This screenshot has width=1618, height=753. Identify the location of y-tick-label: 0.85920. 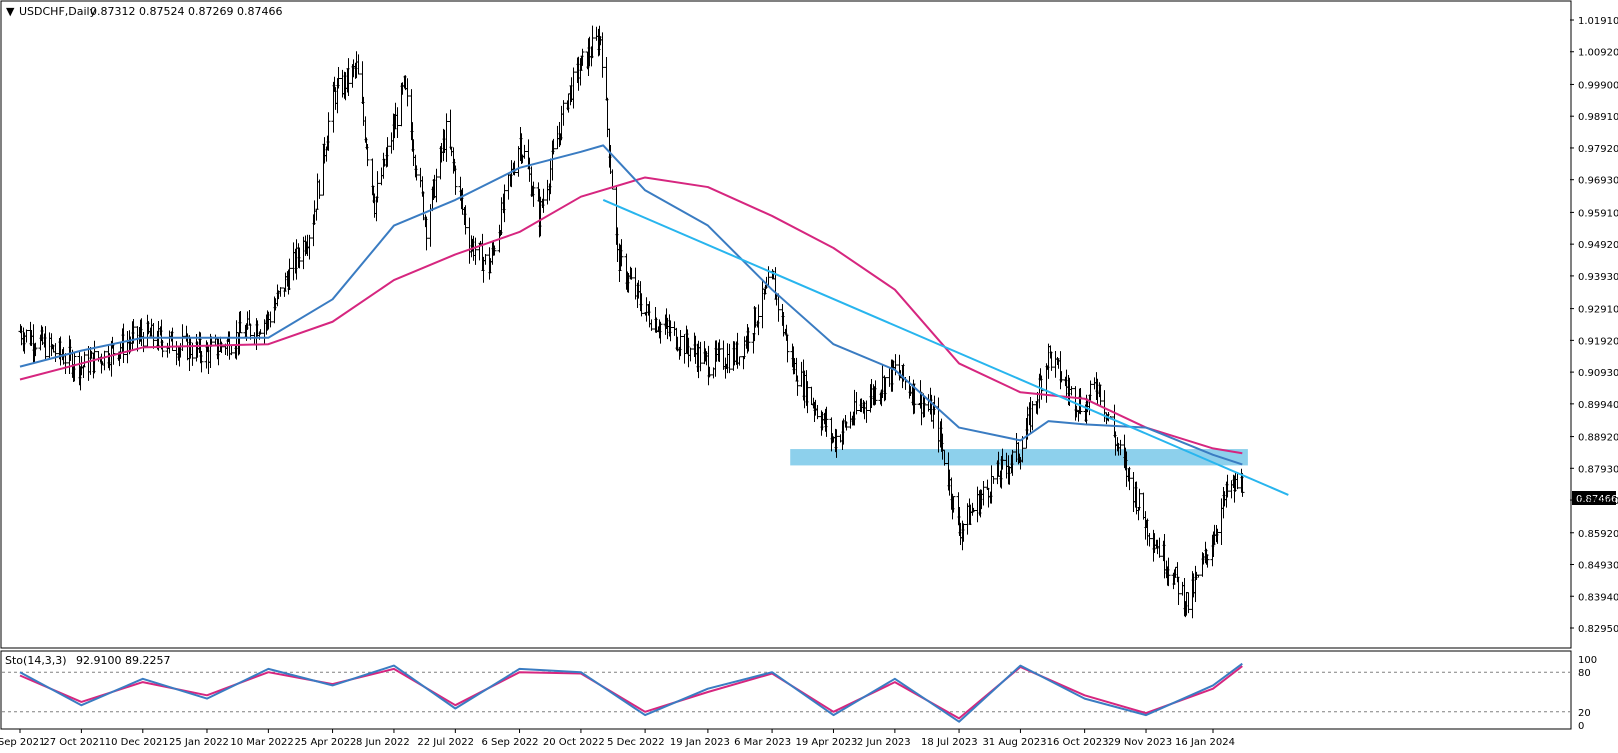
(1598, 534).